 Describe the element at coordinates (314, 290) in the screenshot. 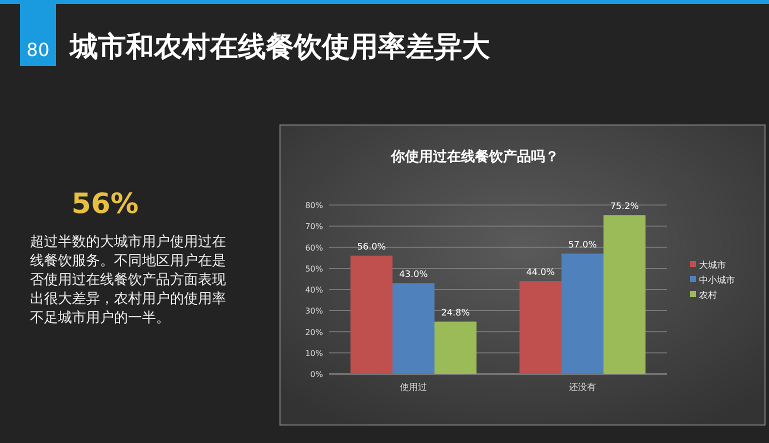

I see `y-tick-label: 40%` at that location.